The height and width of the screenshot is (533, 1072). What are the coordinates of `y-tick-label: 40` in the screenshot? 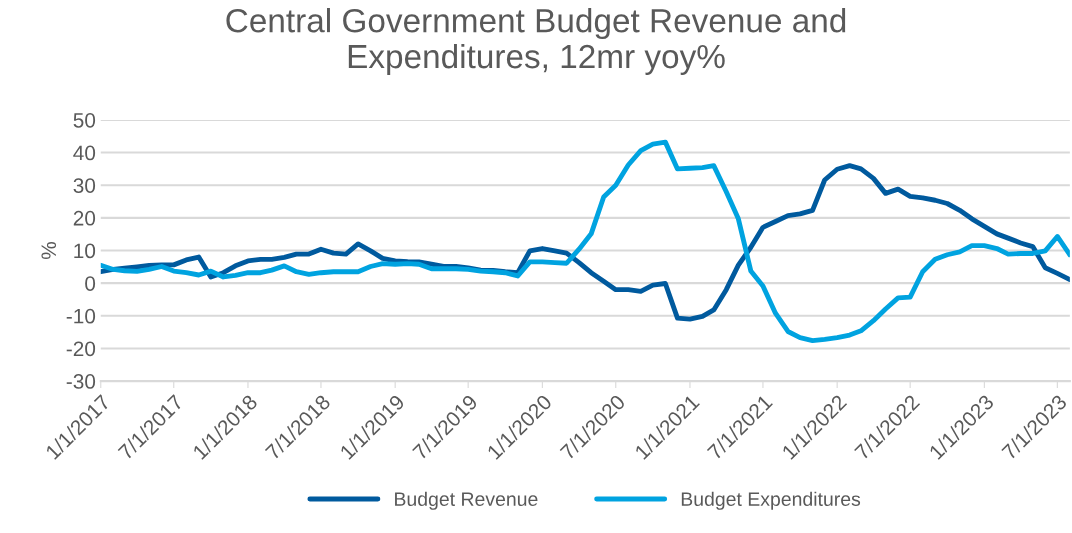 It's located at (84, 153).